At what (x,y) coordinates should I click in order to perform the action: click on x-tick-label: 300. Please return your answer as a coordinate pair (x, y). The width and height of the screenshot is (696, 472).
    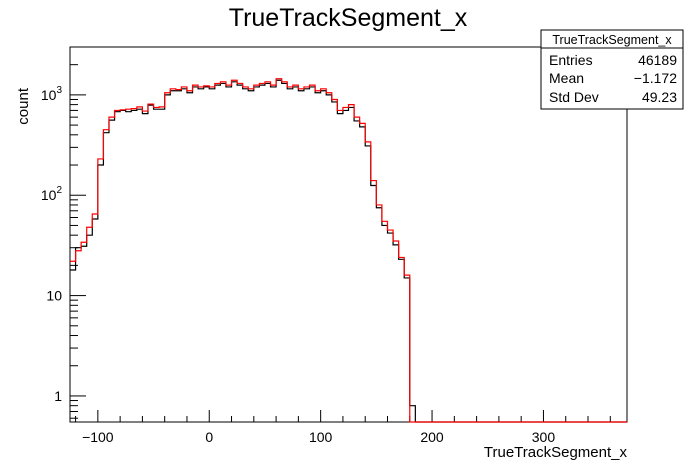
    Looking at the image, I should click on (544, 437).